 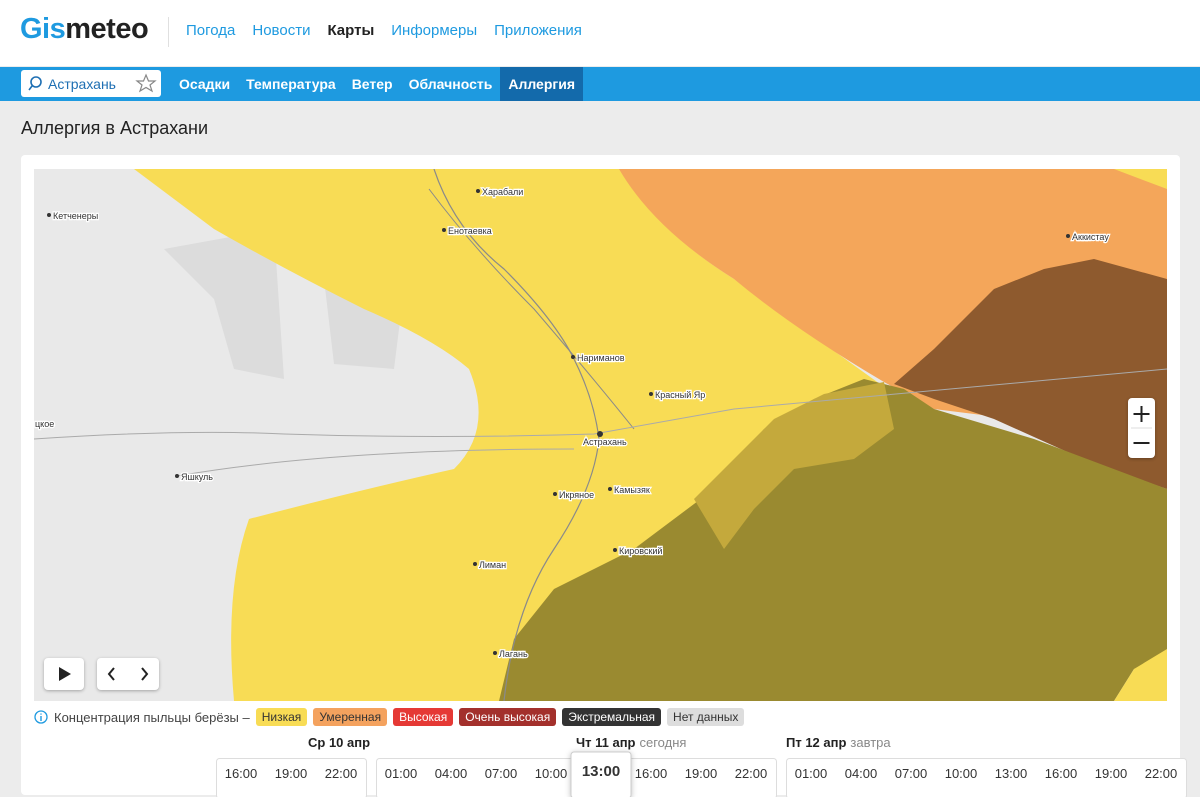 I want to click on time-slot: 13:00, so click(x=1011, y=773).